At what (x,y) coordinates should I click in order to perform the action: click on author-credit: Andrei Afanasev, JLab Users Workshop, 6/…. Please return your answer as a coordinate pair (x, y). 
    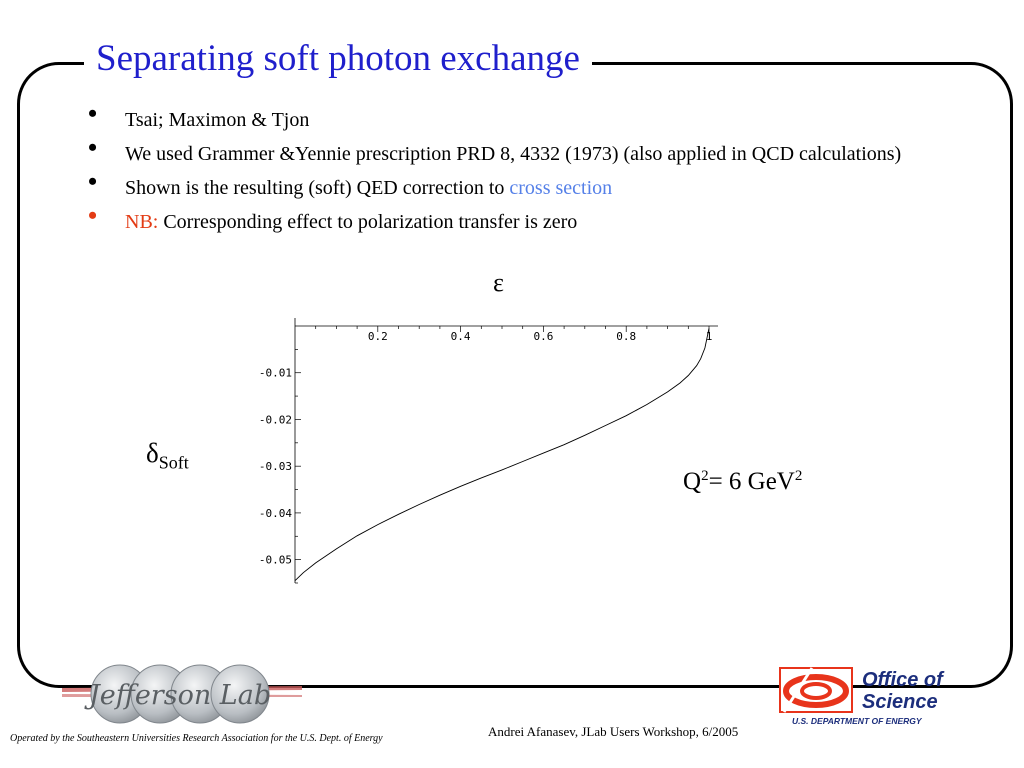
    Looking at the image, I should click on (613, 731).